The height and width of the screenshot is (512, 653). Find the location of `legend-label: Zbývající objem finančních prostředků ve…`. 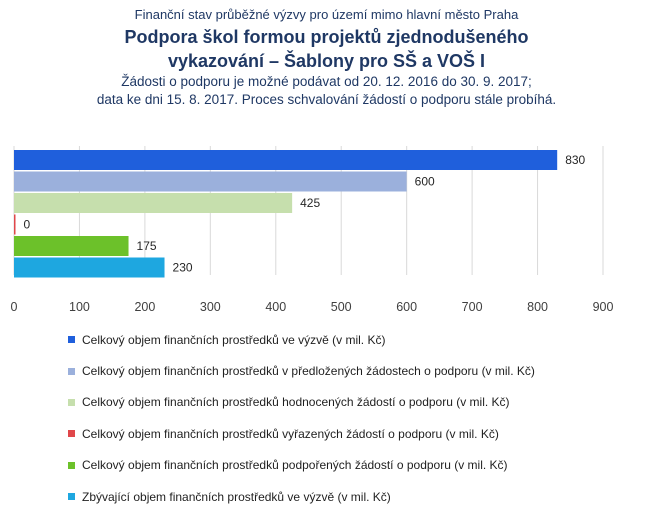

legend-label: Zbývající objem finančních prostředků ve… is located at coordinates (236, 496).